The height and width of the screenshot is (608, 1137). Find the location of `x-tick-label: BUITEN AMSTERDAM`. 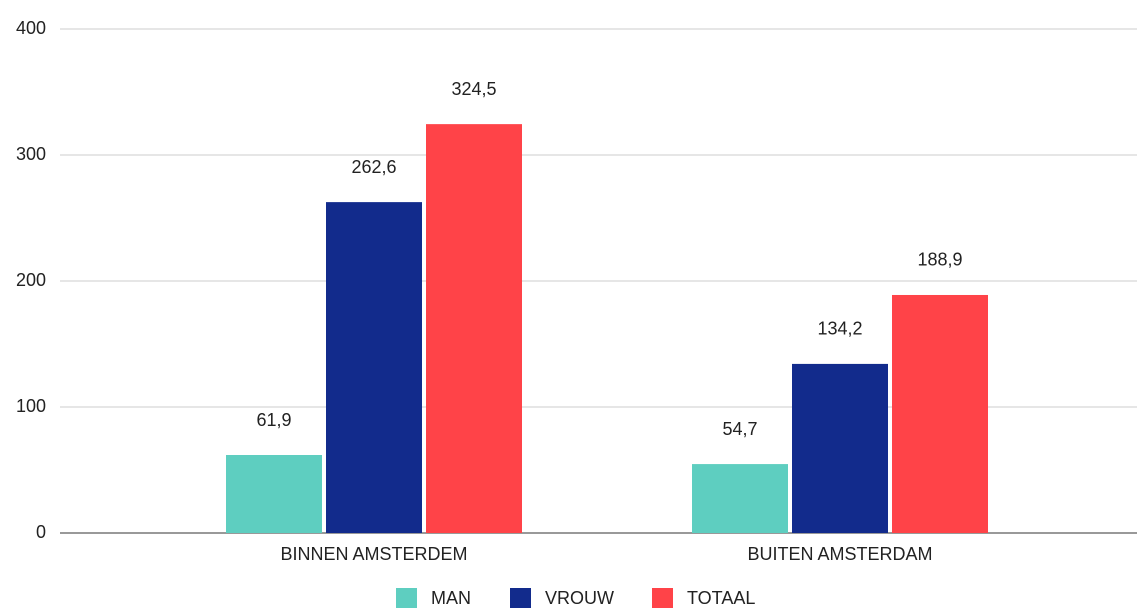

x-tick-label: BUITEN AMSTERDAM is located at coordinates (839, 554).